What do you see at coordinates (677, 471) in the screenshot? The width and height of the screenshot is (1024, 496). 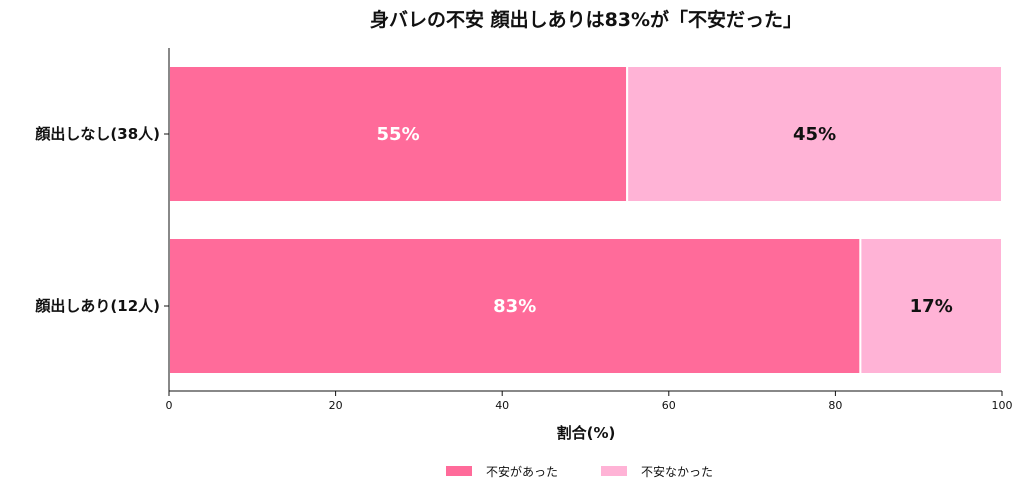 I see `legend-label: 不安なかった` at bounding box center [677, 471].